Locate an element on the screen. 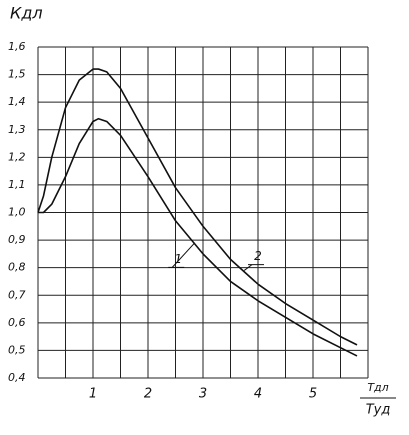 This screenshot has width=409, height=435. y-tick-label: 1,0 is located at coordinates (17, 212).